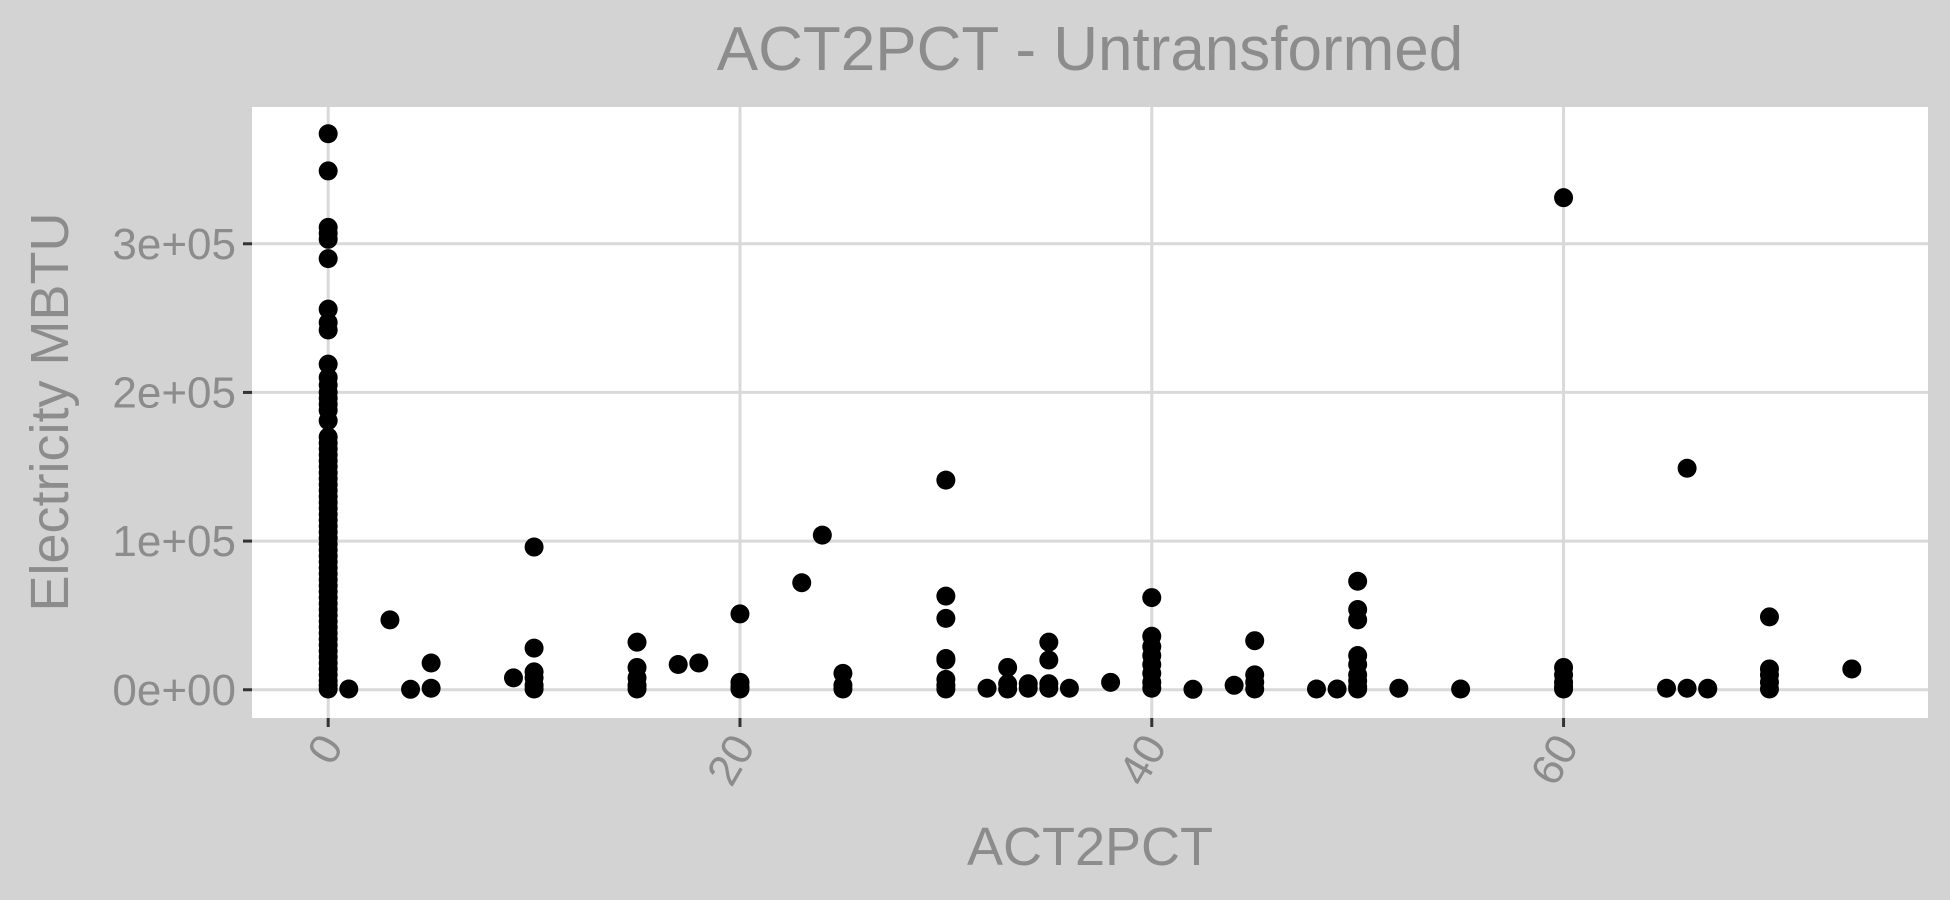  What do you see at coordinates (174, 541) in the screenshot?
I see `y-tick-label: 1e+05` at bounding box center [174, 541].